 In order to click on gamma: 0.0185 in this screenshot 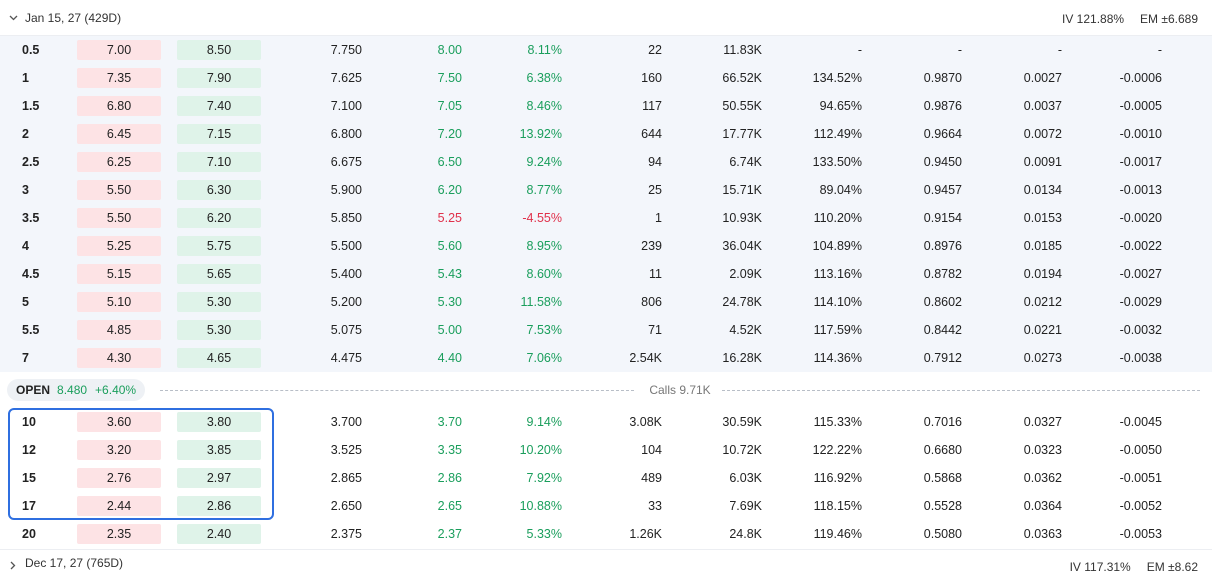, I will do `click(1042, 246)`.